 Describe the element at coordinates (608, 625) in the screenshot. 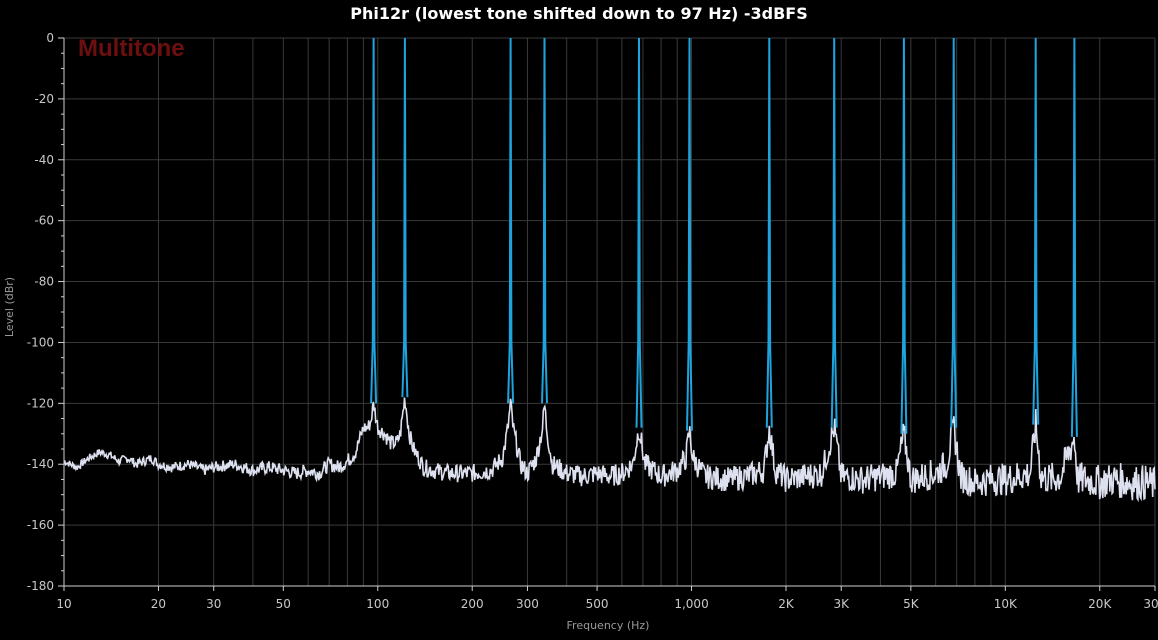

I see `x-axis-title: Frequency (Hz)` at that location.